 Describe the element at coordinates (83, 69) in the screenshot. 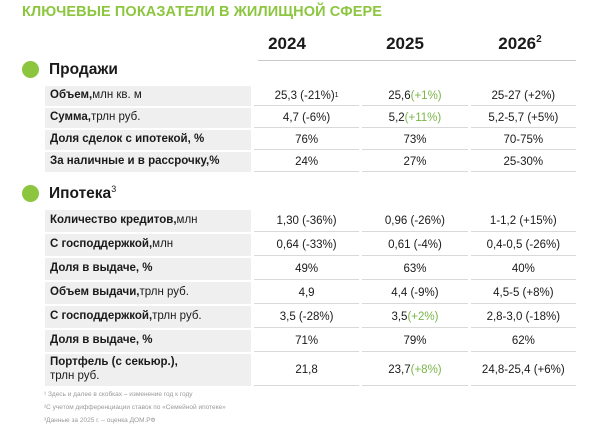

I see `section-label: Продажи` at that location.